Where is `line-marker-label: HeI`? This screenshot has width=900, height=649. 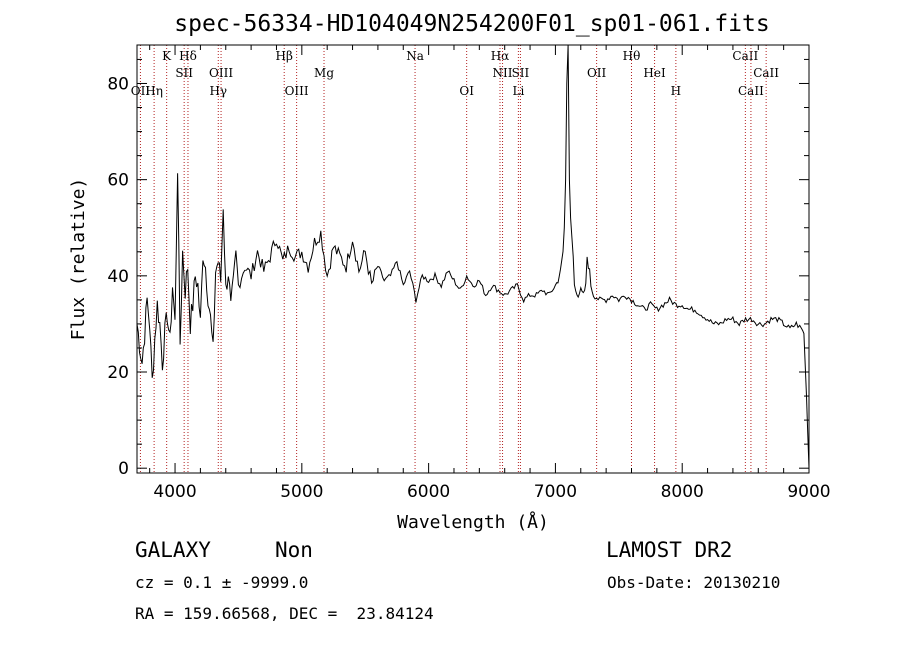
line-marker-label: HeI is located at coordinates (654, 73).